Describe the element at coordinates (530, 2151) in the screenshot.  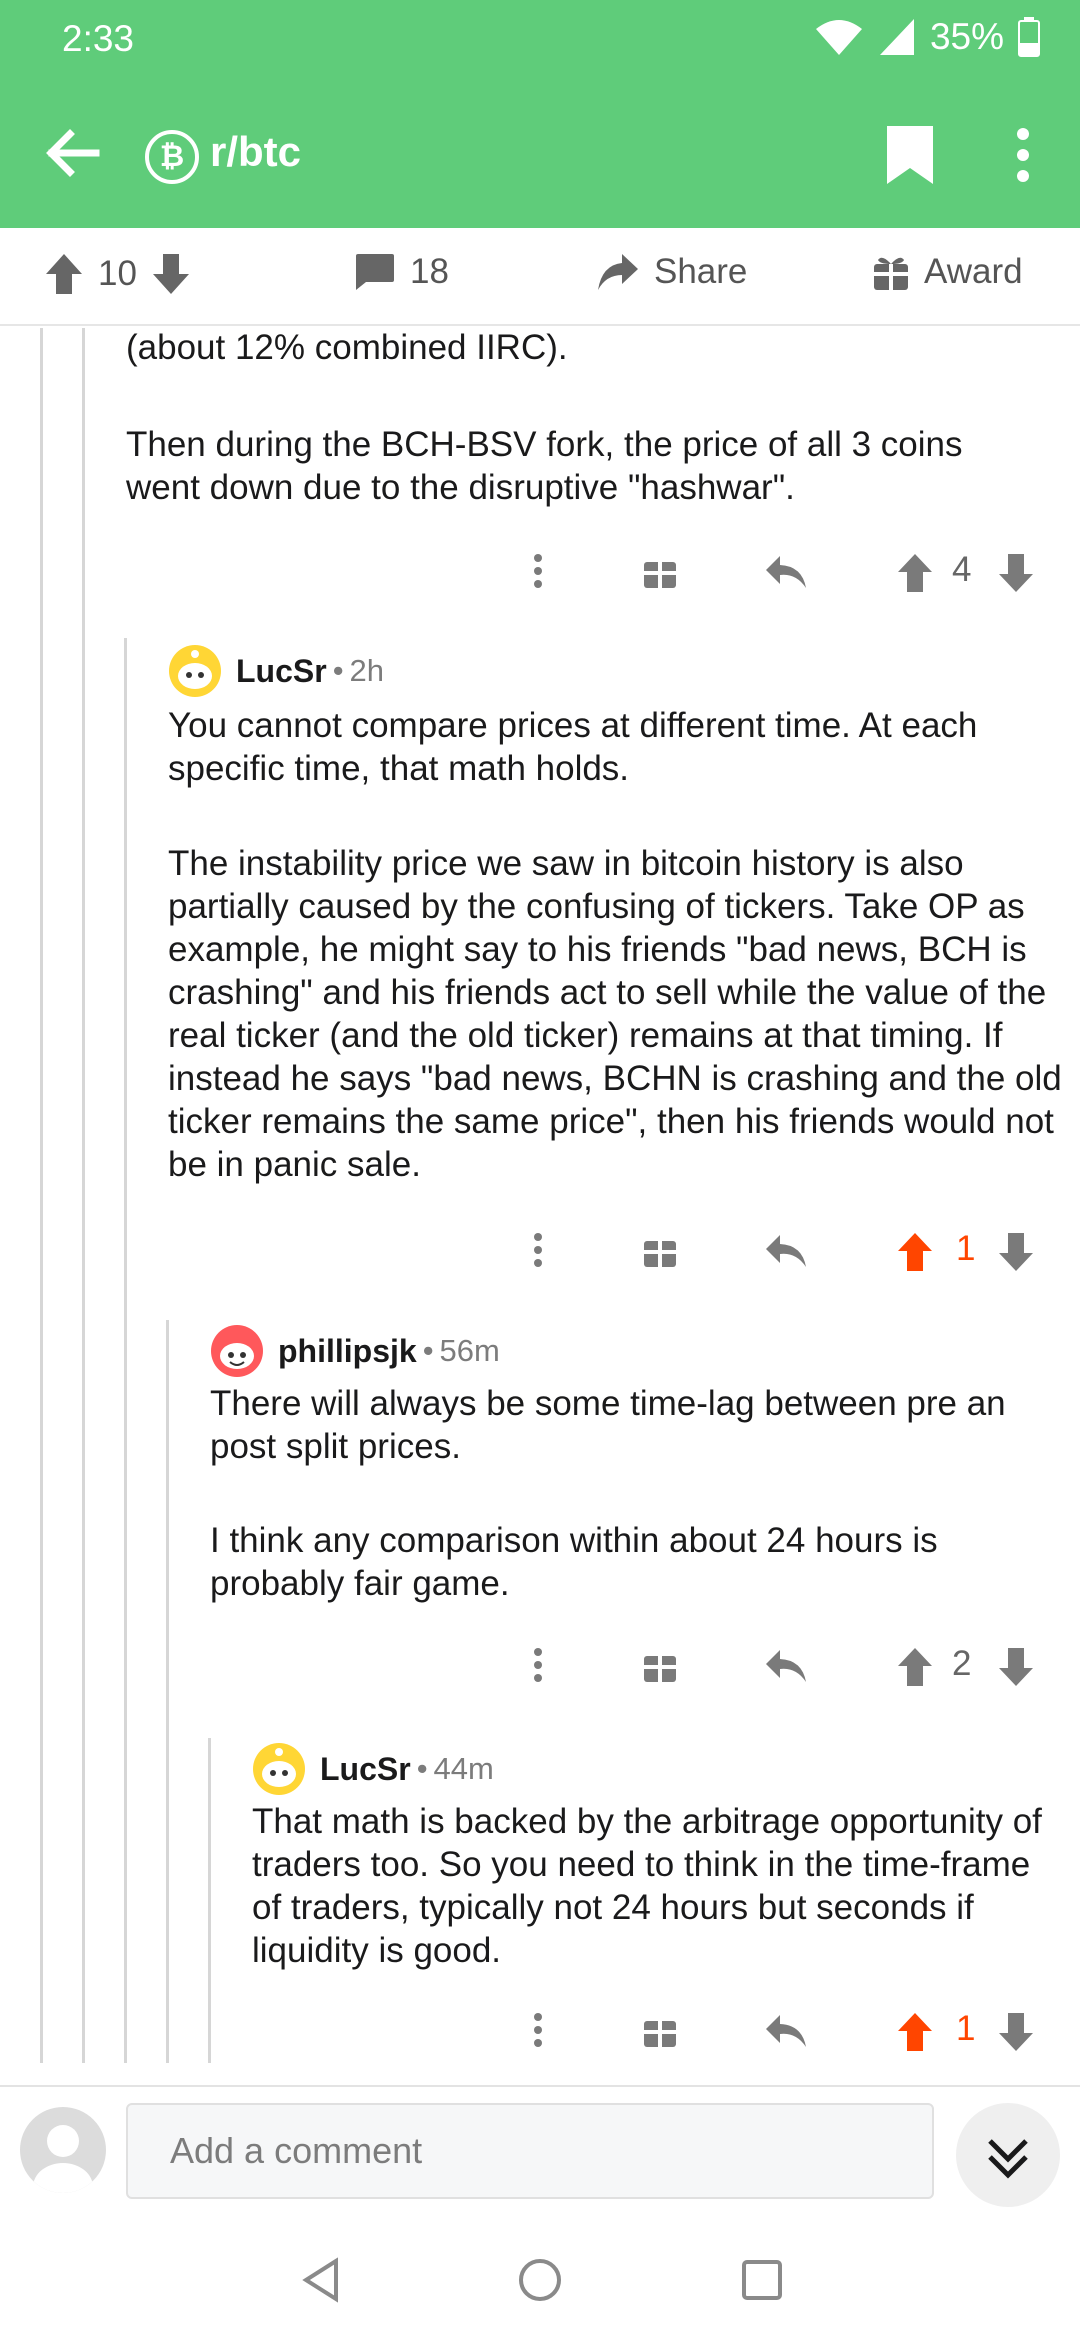
I see `add-comment-input` at that location.